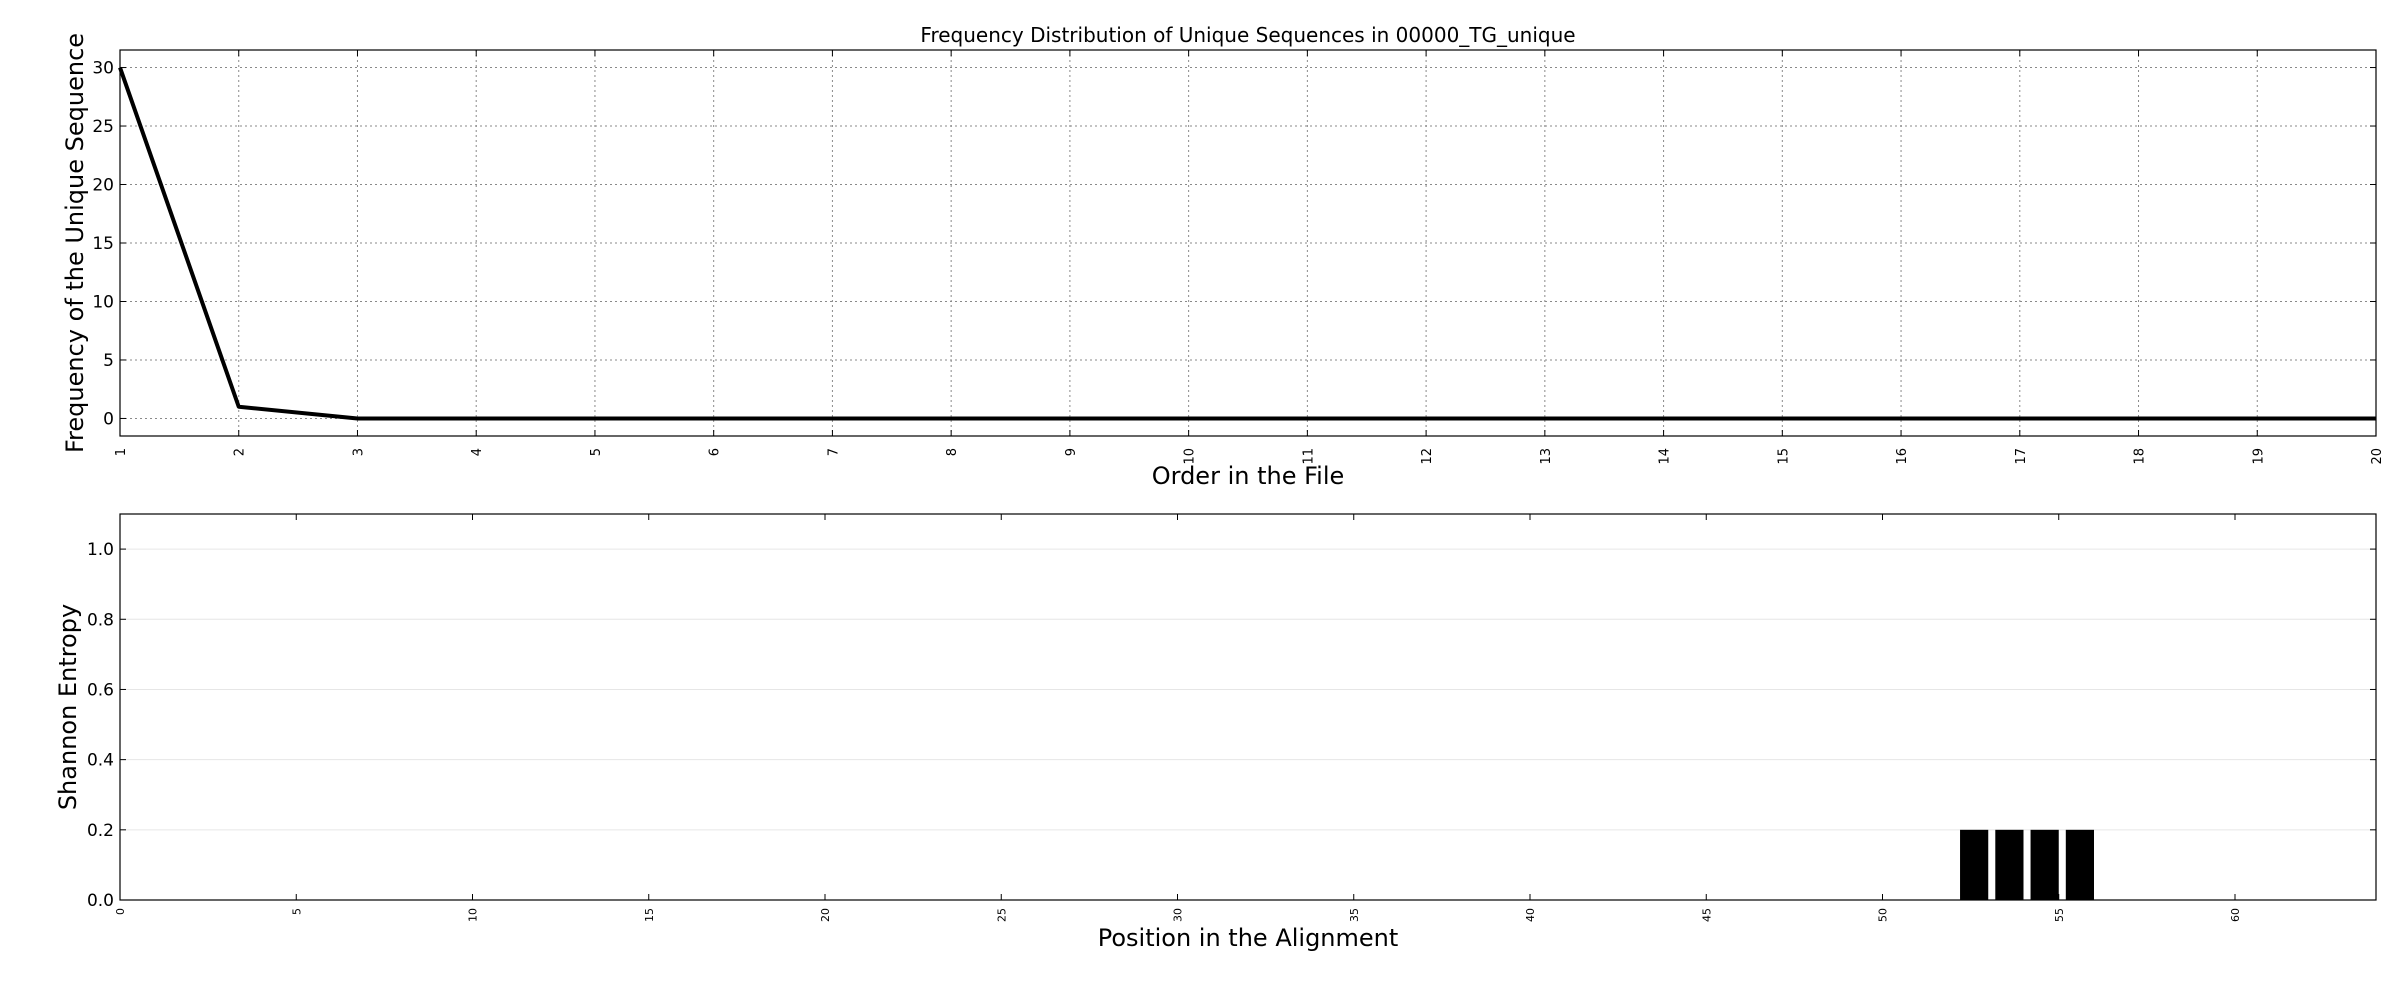 This screenshot has height=1000, width=2400. What do you see at coordinates (120, 911) in the screenshot?
I see `x-tick-label: 0` at bounding box center [120, 911].